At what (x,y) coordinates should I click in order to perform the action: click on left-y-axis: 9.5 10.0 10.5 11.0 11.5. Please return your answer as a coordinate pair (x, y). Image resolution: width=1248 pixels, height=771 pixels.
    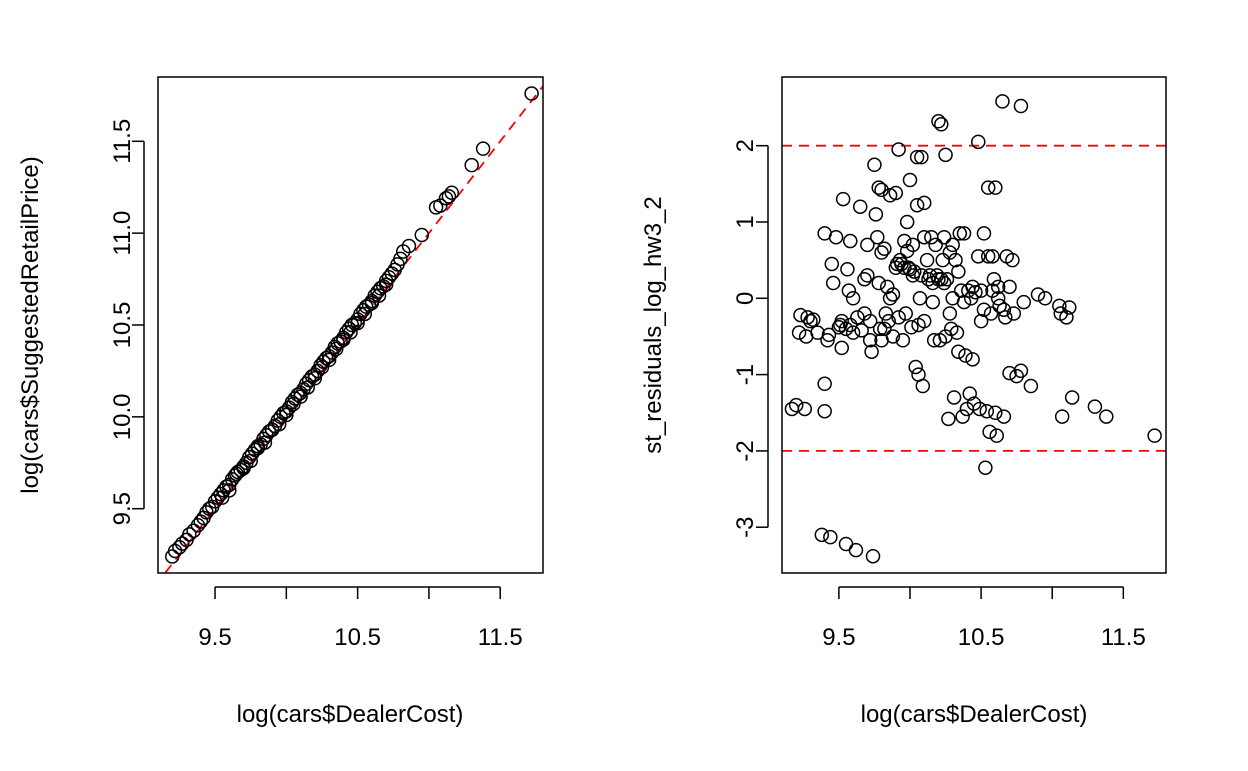
    Looking at the image, I should click on (127, 322).